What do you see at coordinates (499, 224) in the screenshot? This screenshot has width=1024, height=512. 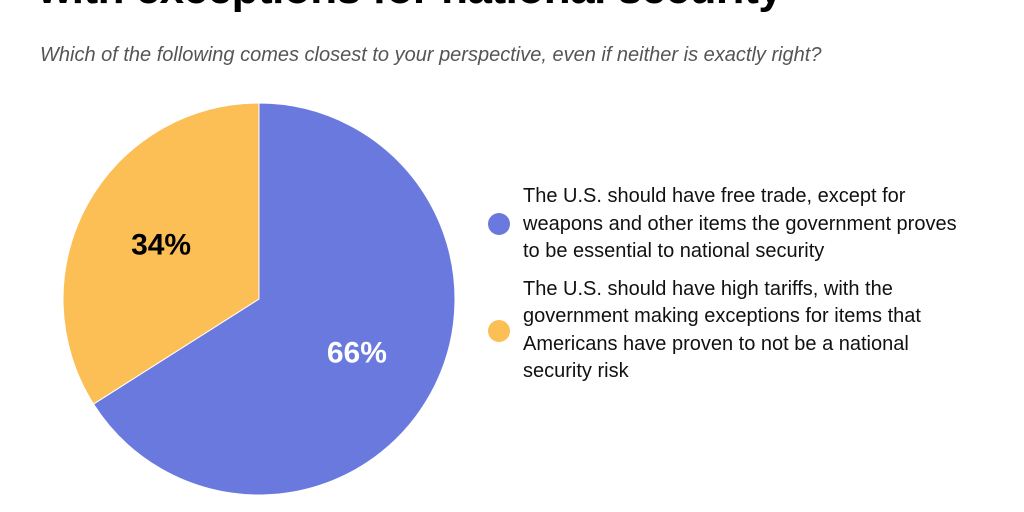 I see `legend-swatch-free-trade` at bounding box center [499, 224].